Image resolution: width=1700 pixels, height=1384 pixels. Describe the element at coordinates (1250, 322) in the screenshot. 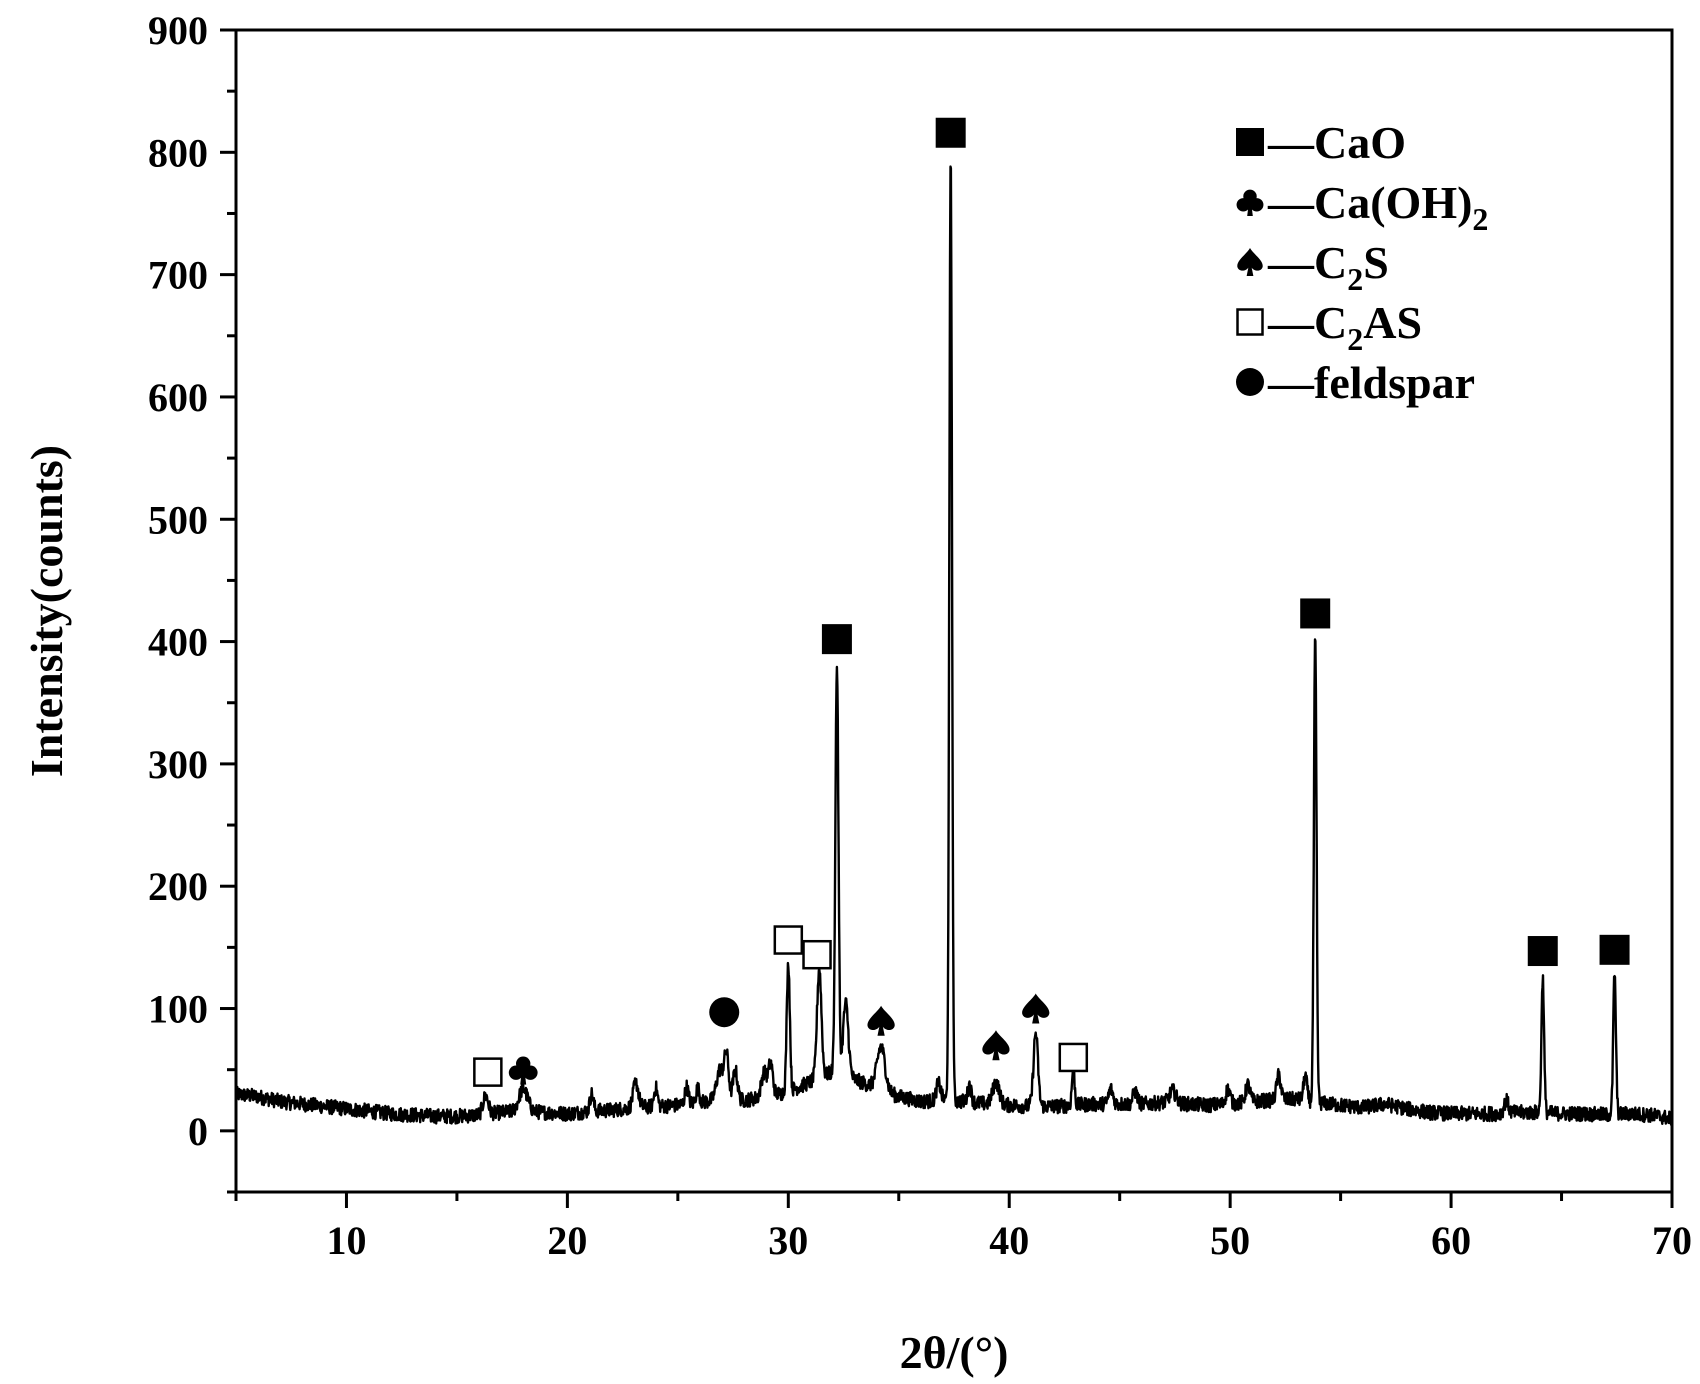

I see `legend-symbol-open-square` at that location.